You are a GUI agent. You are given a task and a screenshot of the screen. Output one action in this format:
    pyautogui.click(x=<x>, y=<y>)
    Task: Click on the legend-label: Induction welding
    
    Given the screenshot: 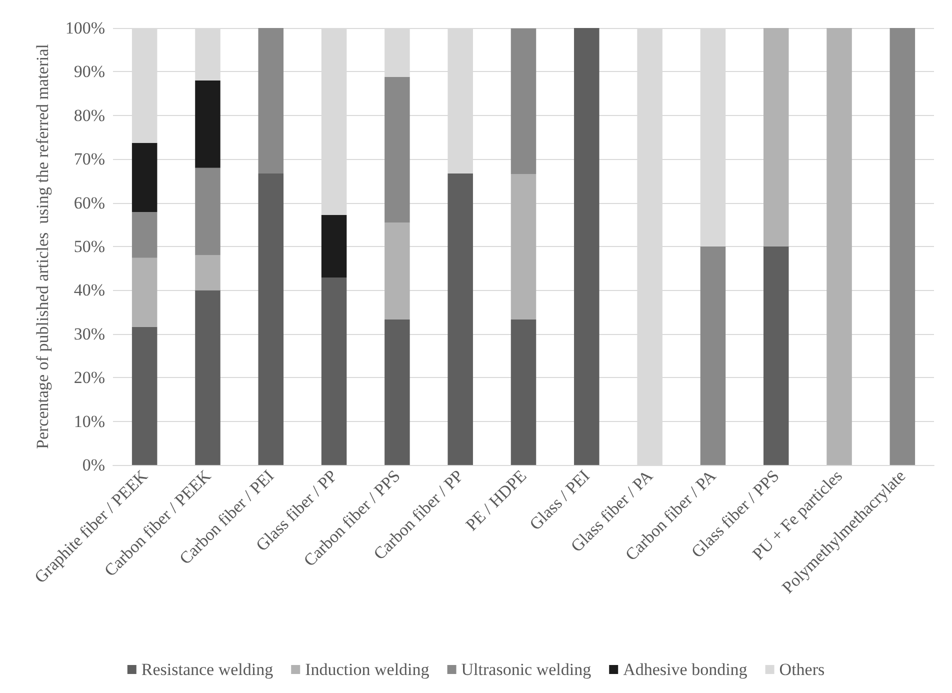 What is the action you would take?
    pyautogui.click(x=367, y=669)
    